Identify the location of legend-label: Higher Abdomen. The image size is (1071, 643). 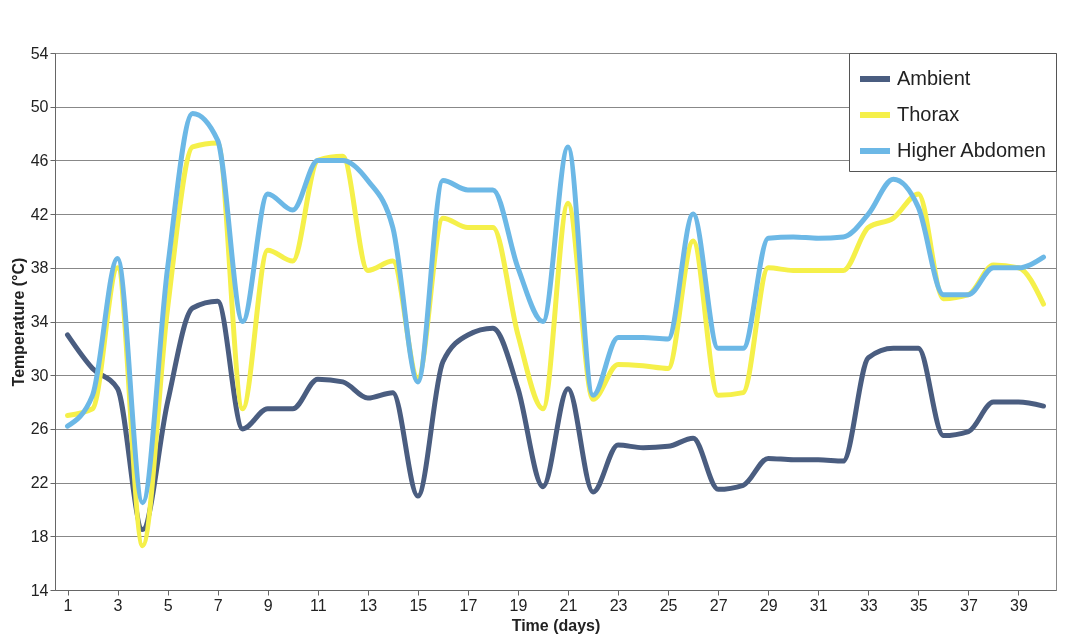
(971, 150).